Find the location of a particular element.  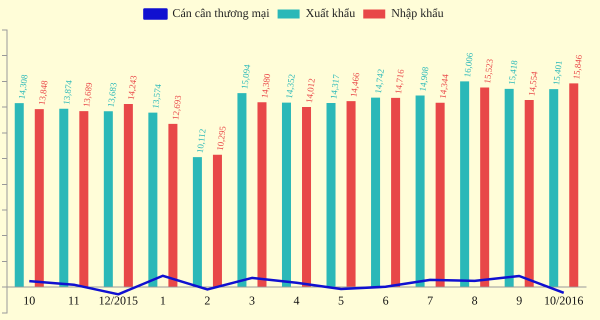

x-tick-label: 4 is located at coordinates (297, 300).